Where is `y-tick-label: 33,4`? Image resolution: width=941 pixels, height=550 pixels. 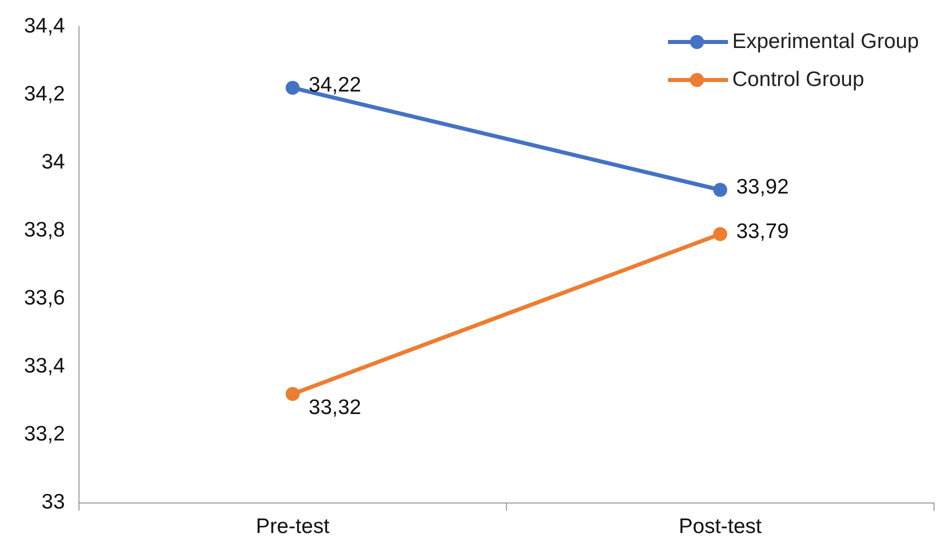 y-tick-label: 33,4 is located at coordinates (45, 366).